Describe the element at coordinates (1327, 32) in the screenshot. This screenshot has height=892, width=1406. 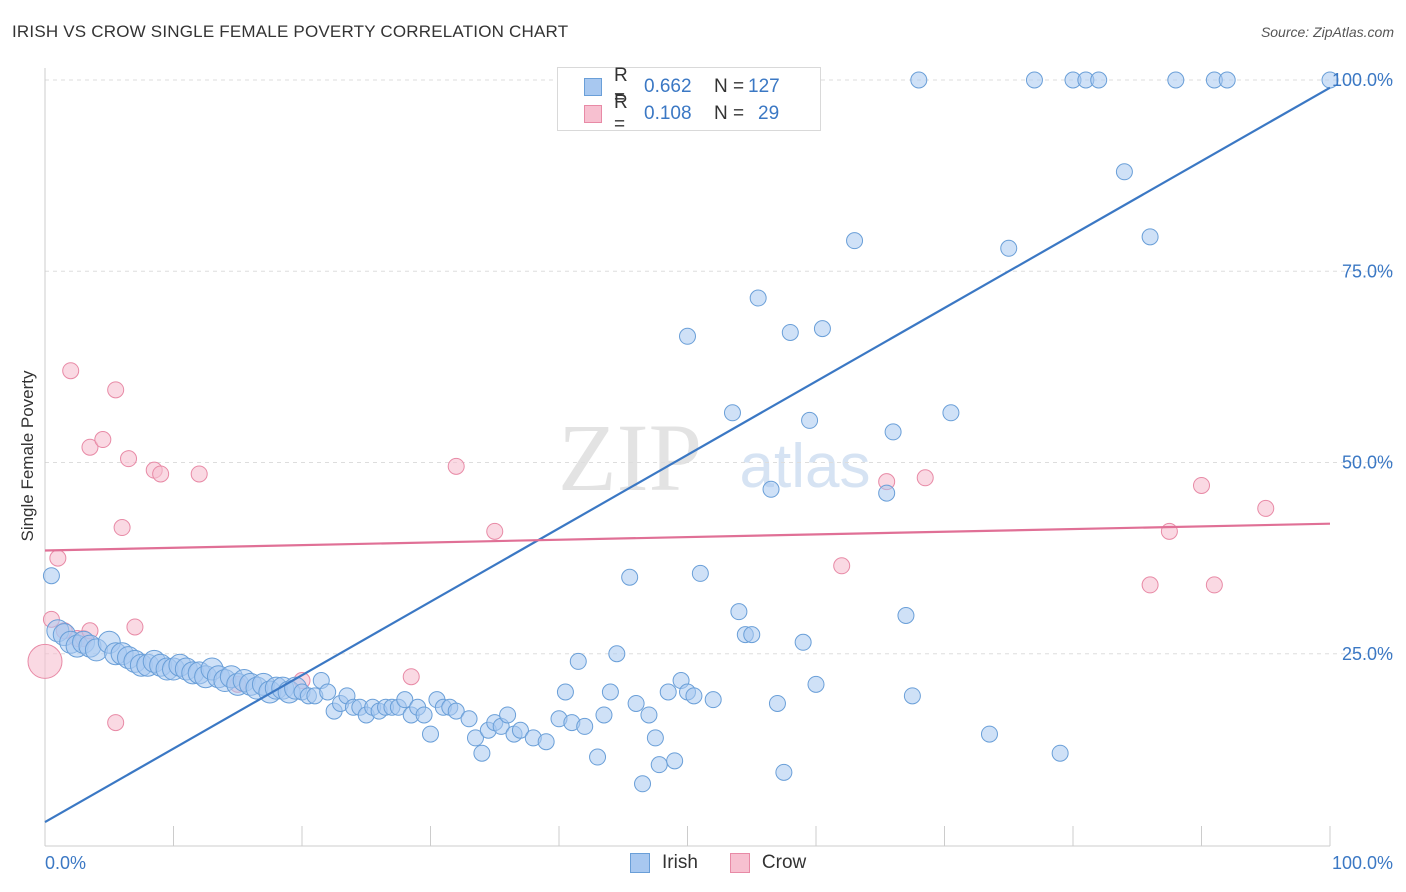
I see `source-label: Source: ZipAtlas.com` at that location.